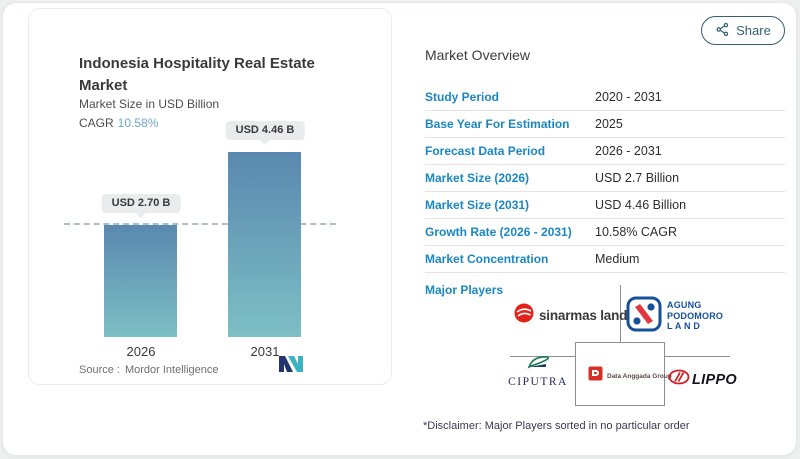 The height and width of the screenshot is (459, 800). Describe the element at coordinates (462, 97) in the screenshot. I see `row-label: Study Period` at that location.